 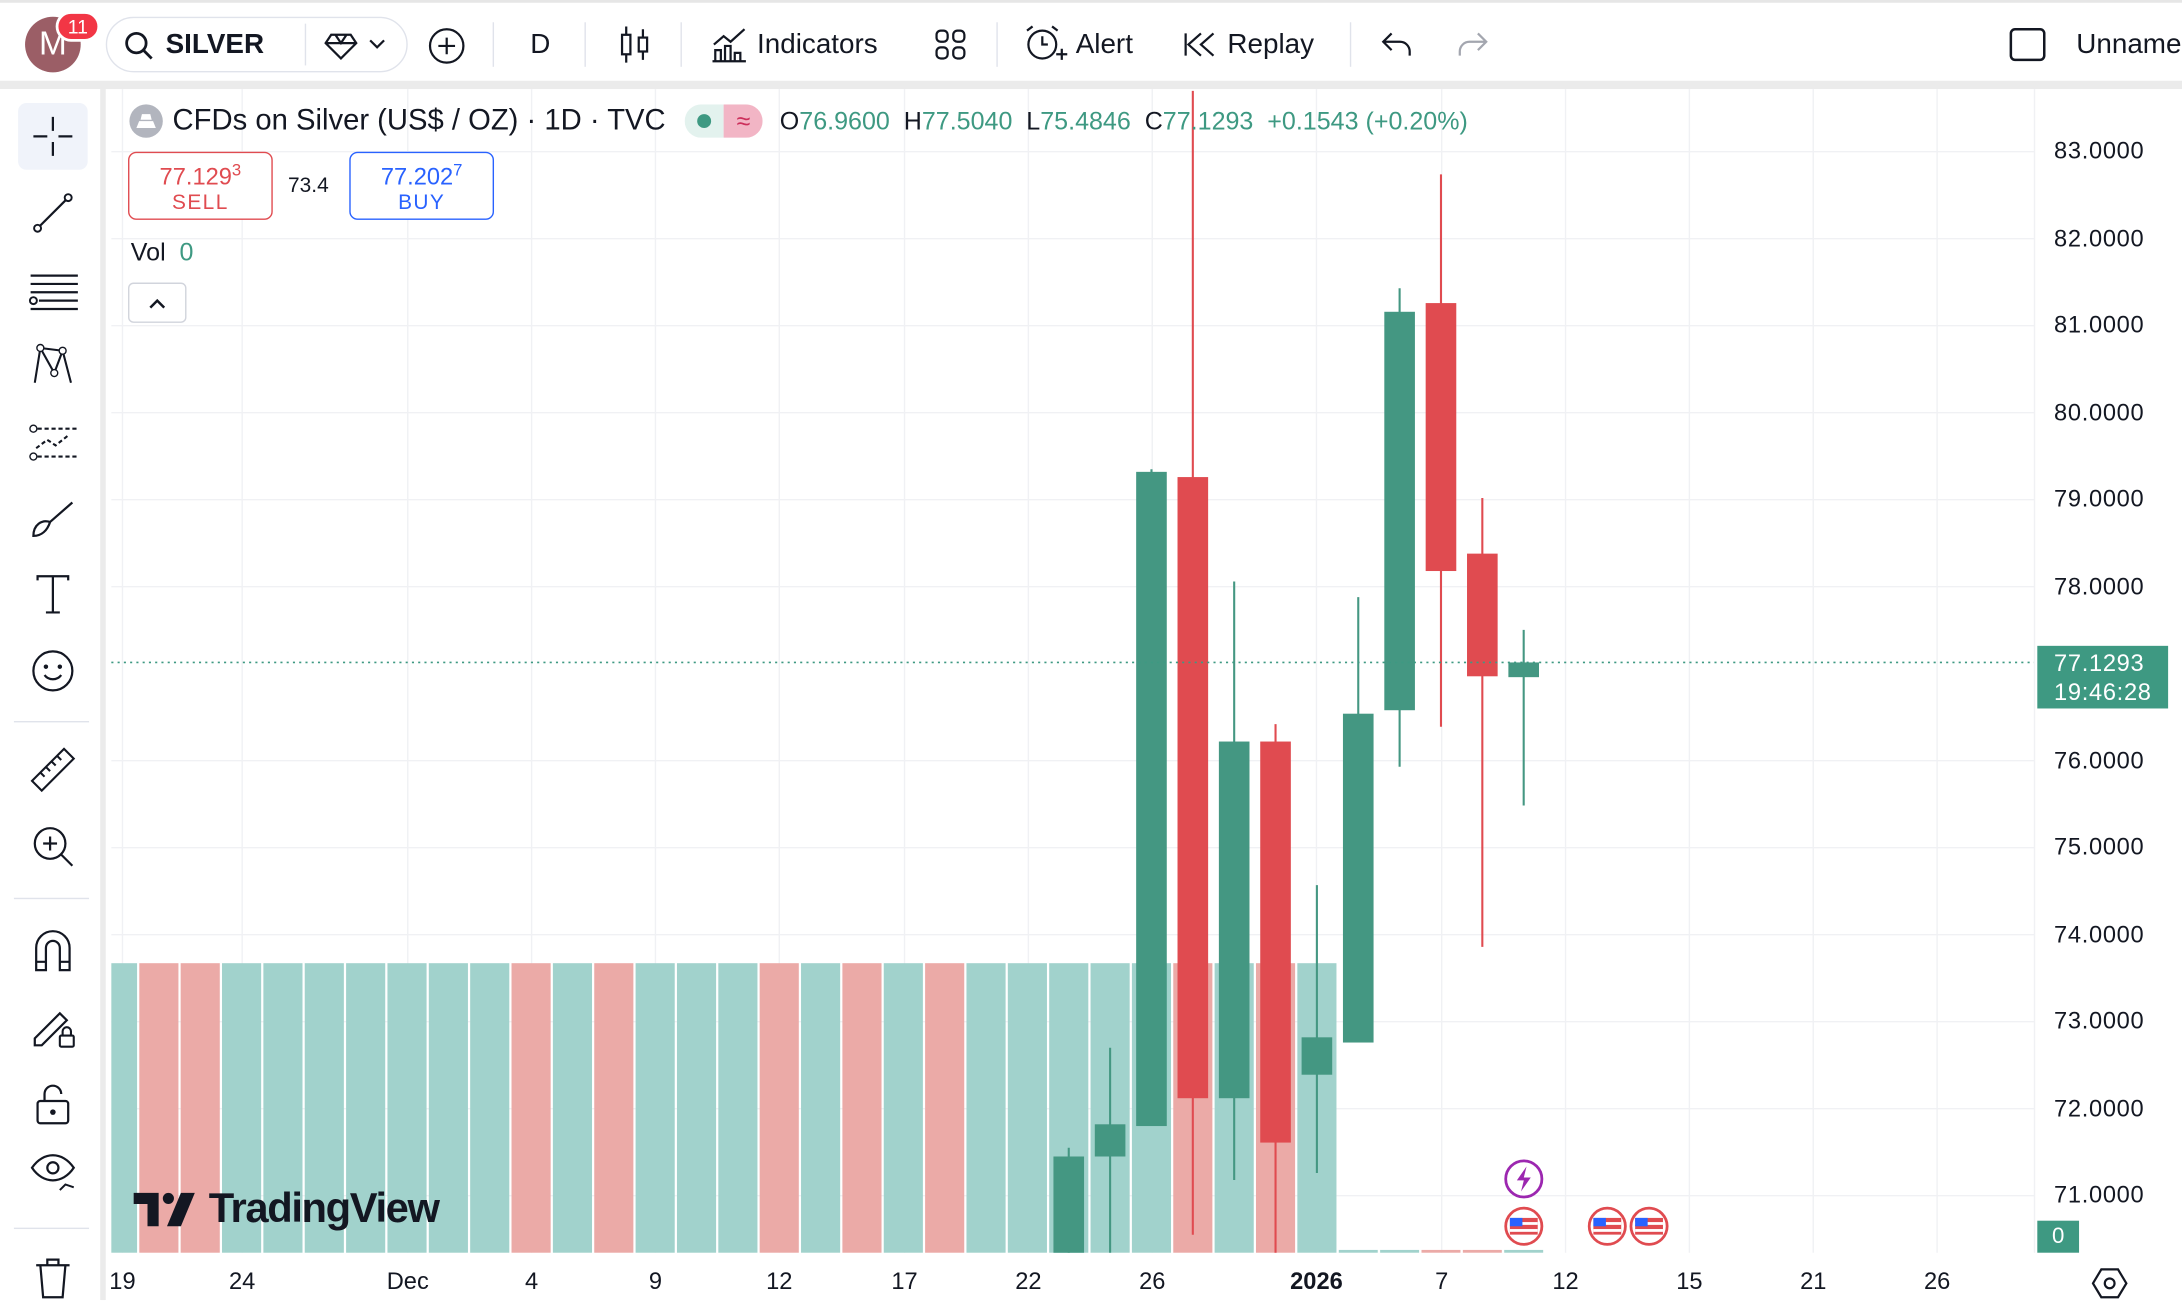 I want to click on measure-tool, so click(x=53, y=769).